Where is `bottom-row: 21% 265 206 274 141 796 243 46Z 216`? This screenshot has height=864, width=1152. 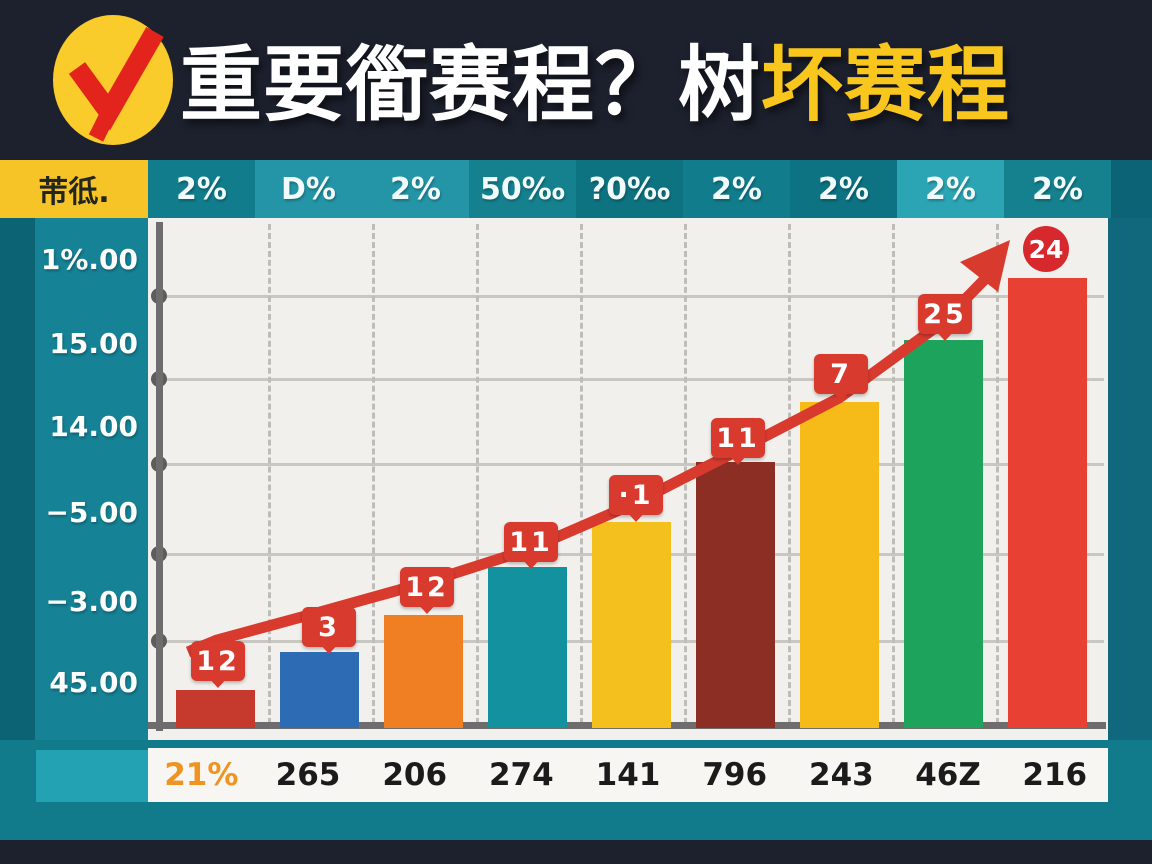
bottom-row: 21% 265 206 274 141 796 243 46Z 216 is located at coordinates (628, 775).